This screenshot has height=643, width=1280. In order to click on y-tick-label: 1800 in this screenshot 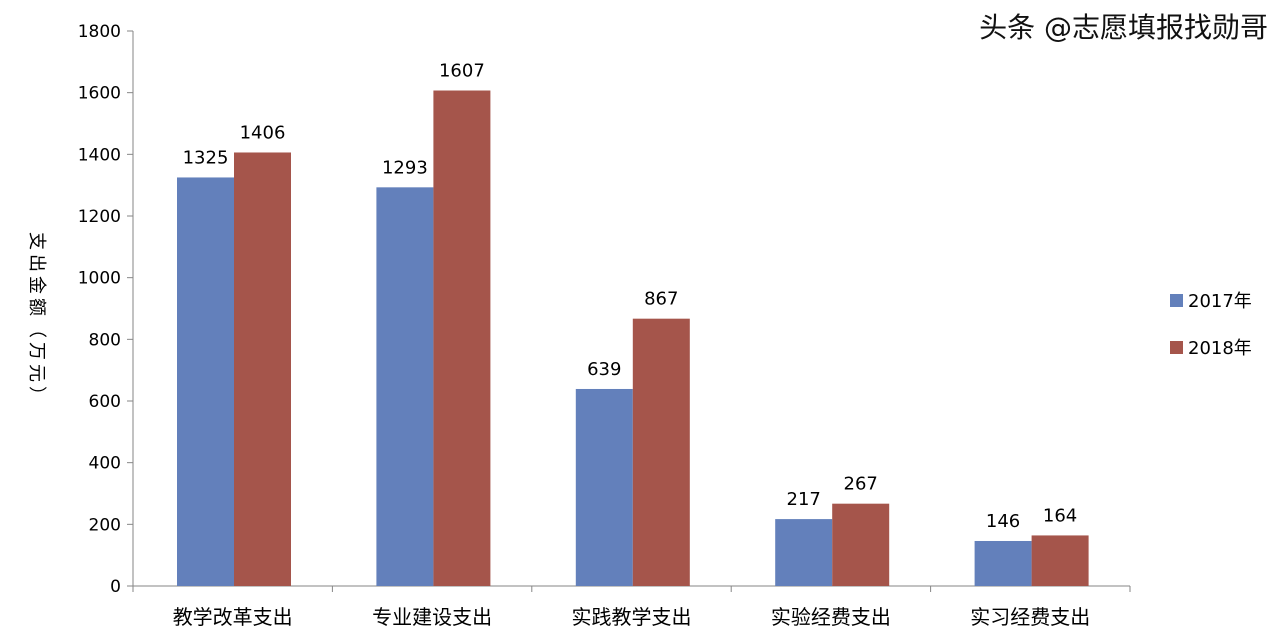, I will do `click(99, 32)`.